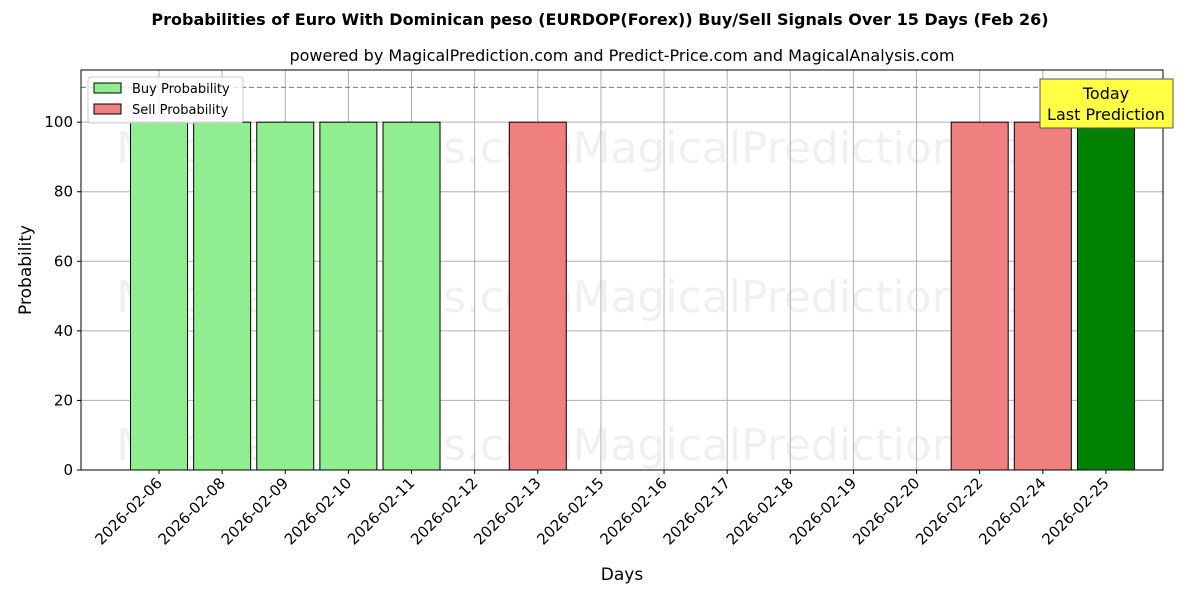 The height and width of the screenshot is (600, 1200). Describe the element at coordinates (1075, 511) in the screenshot. I see `svg-text: 2026-02-25` at that location.